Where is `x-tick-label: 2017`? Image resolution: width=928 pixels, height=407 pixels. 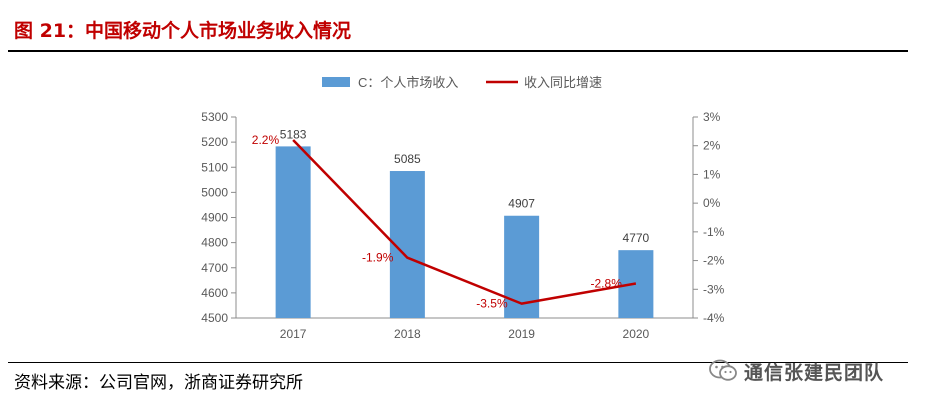 x-tick-label: 2017 is located at coordinates (293, 334).